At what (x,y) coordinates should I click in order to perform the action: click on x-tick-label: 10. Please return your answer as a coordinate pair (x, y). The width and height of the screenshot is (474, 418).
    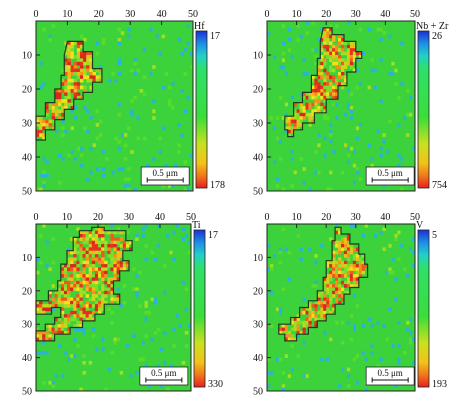
    Looking at the image, I should click on (297, 14).